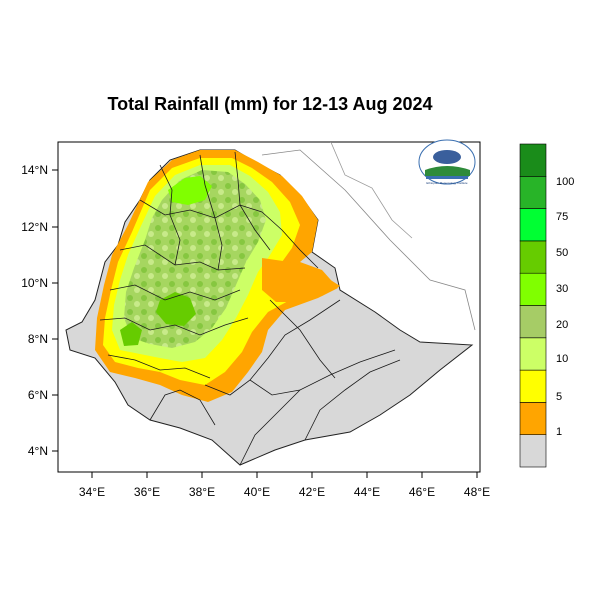 This screenshot has height=600, width=600. Describe the element at coordinates (190, 190) in the screenshot. I see `rain-zone-50-75mm` at that location.